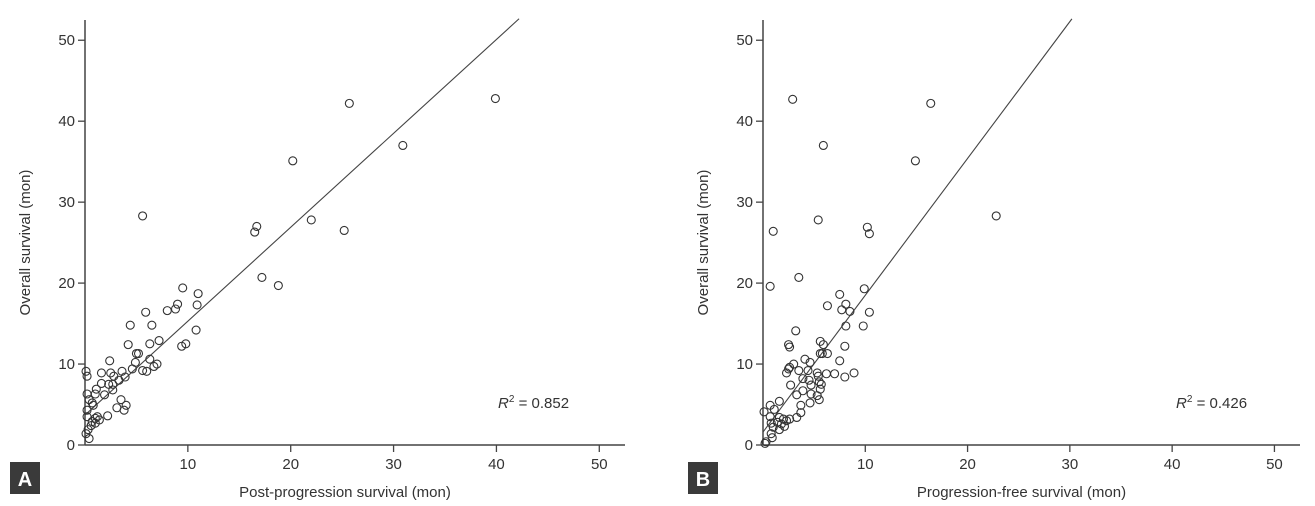 The width and height of the screenshot is (1315, 506). What do you see at coordinates (749, 445) in the screenshot?
I see `y-tick-label: 0` at bounding box center [749, 445].